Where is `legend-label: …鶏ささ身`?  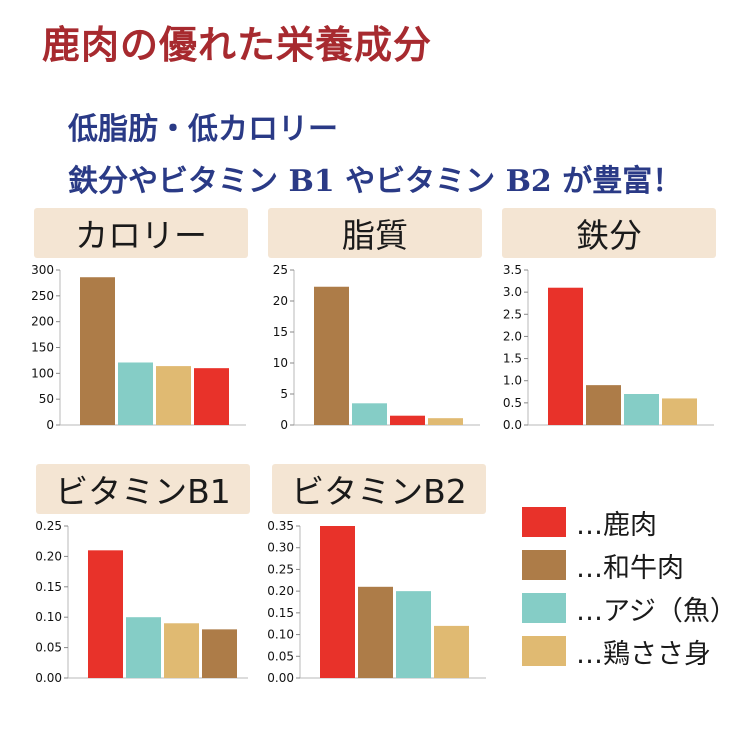 legend-label: …鶏ささ身 is located at coordinates (643, 654).